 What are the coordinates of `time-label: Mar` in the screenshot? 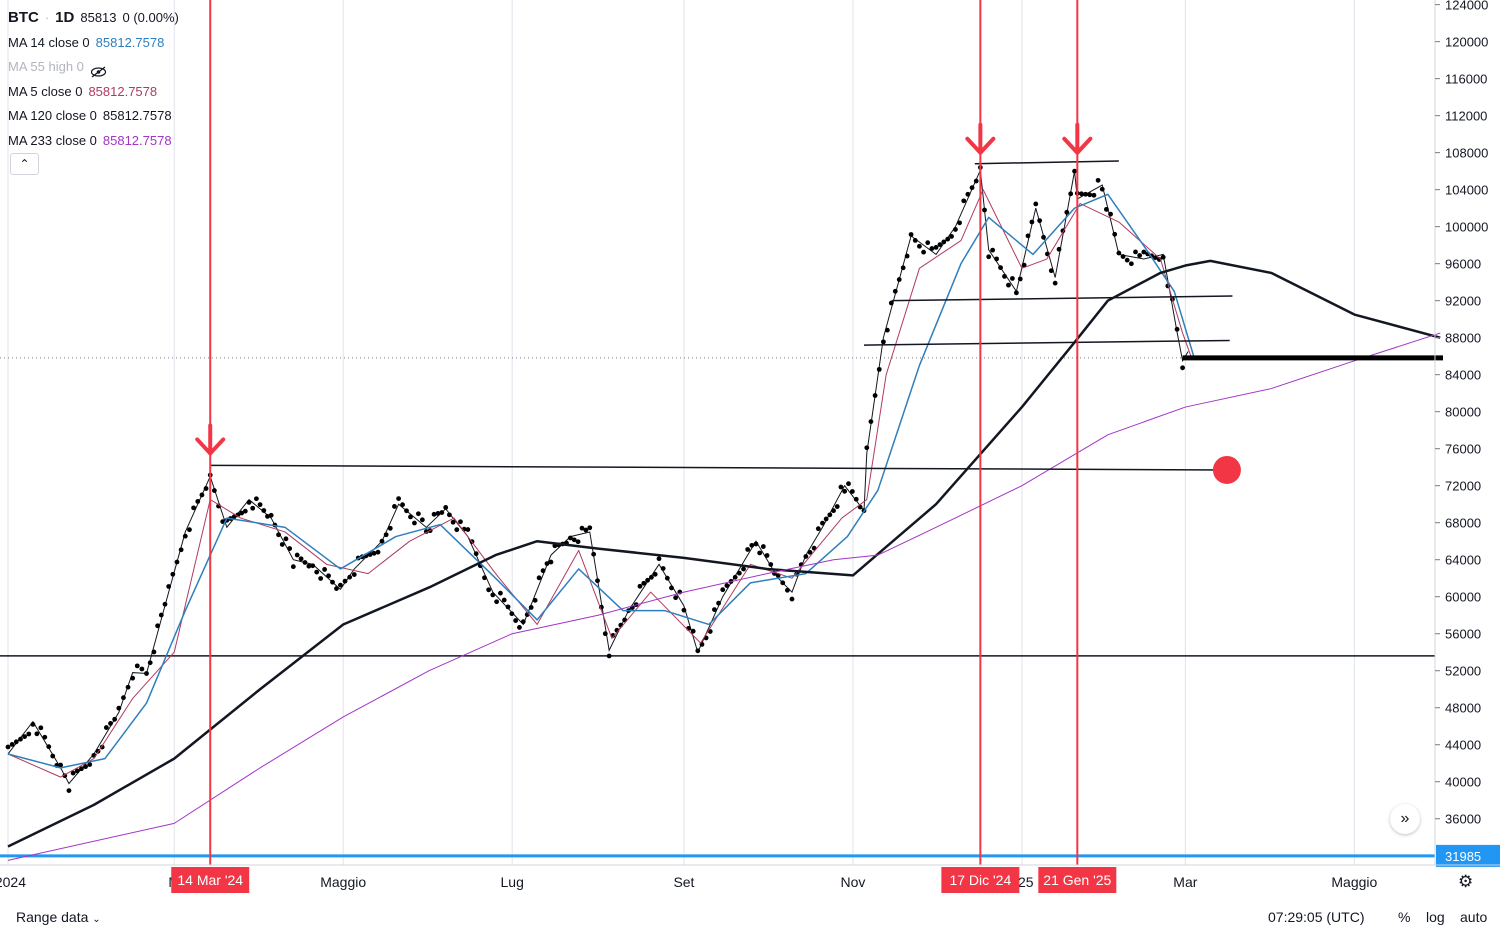 It's located at (1185, 882).